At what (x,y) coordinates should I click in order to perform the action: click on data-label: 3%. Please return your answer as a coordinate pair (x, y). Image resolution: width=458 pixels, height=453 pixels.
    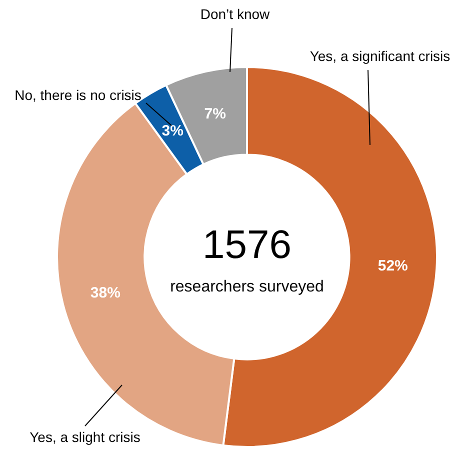
    Looking at the image, I should click on (173, 131).